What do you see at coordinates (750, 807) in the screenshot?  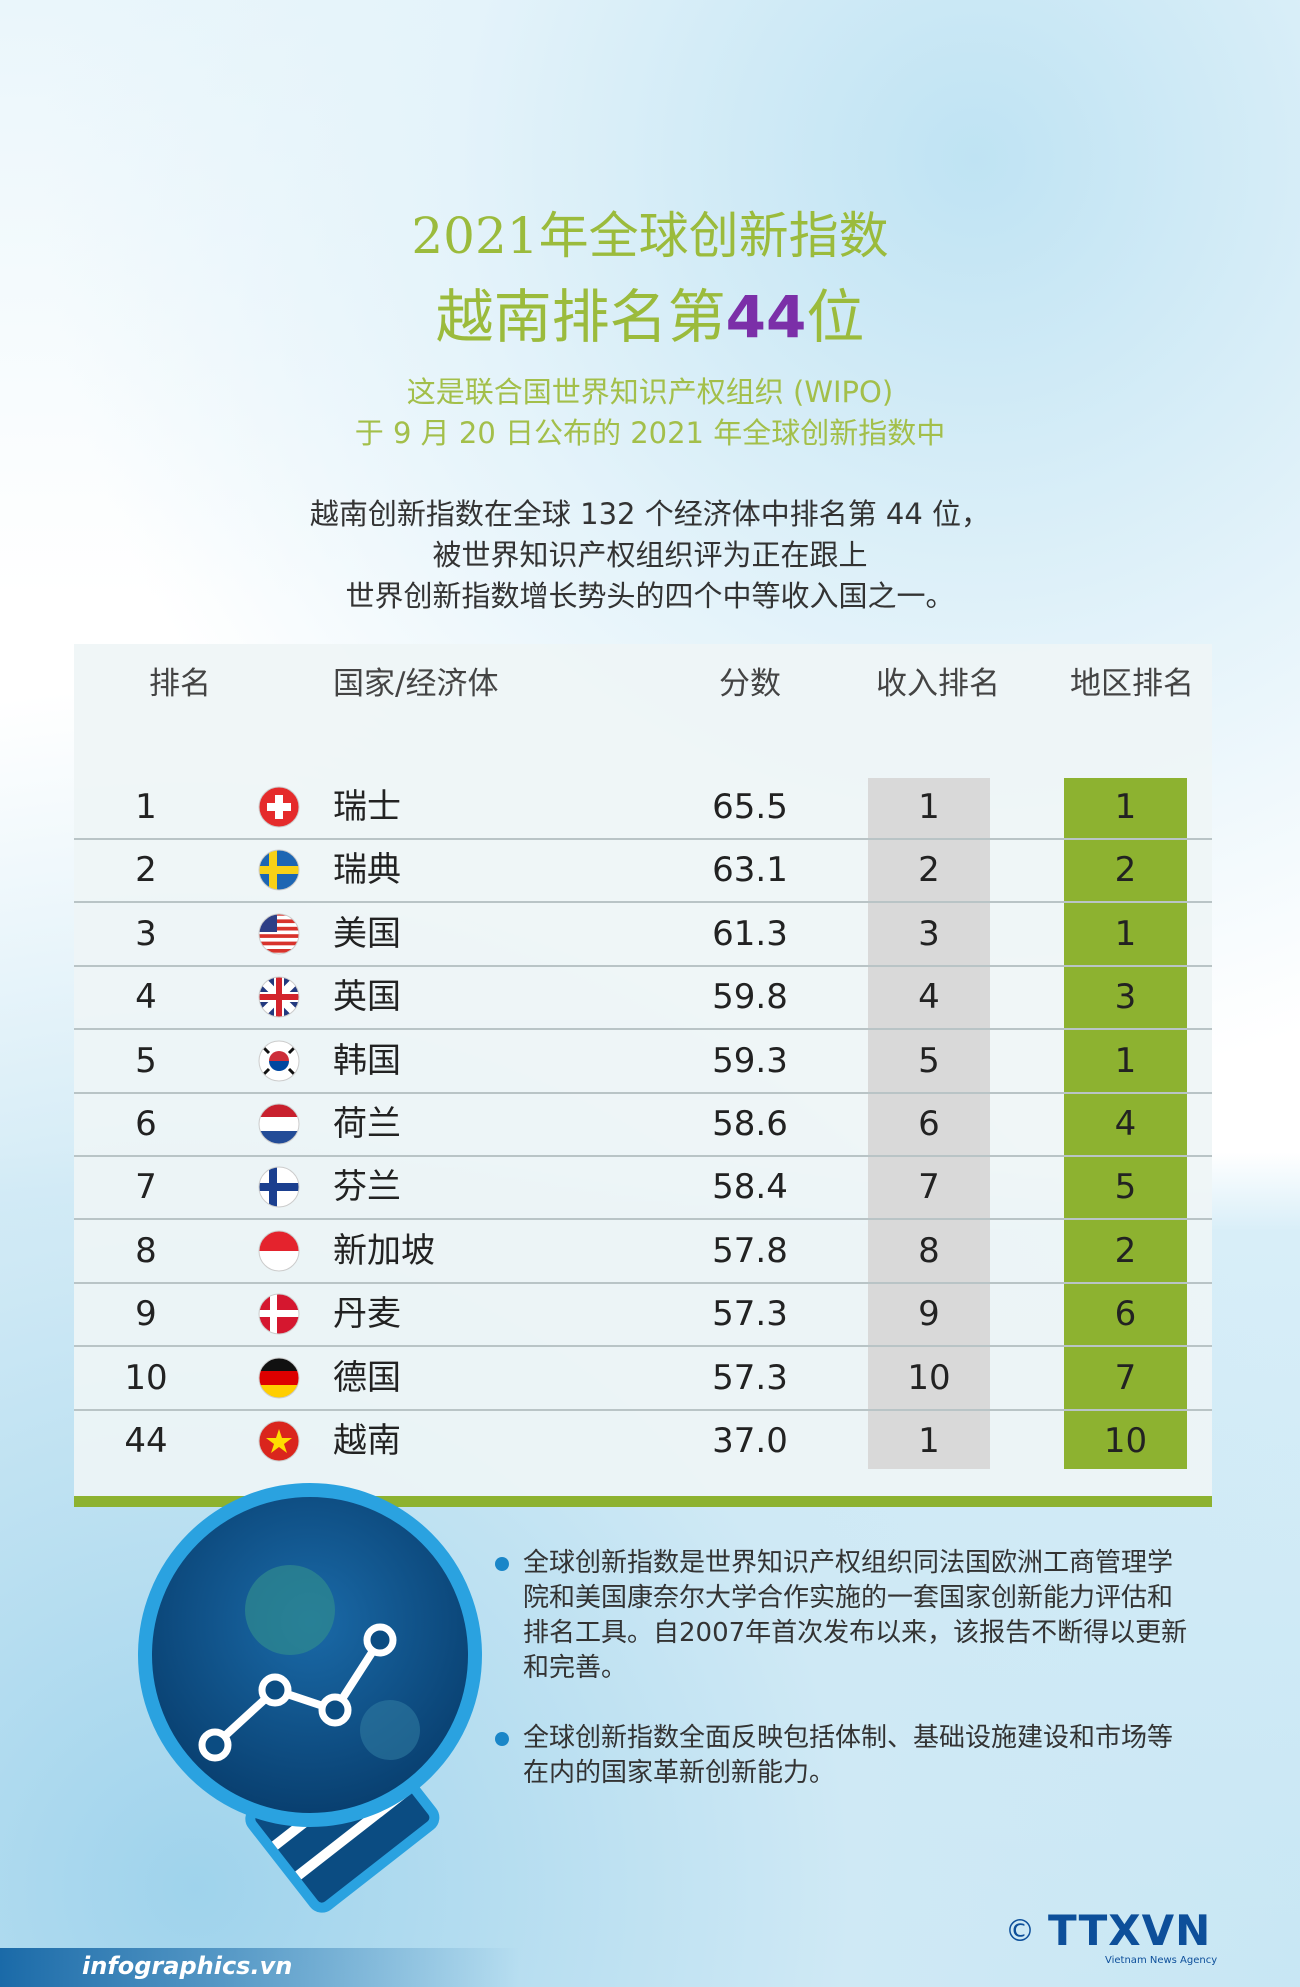 I see `table-cell: 65.5` at bounding box center [750, 807].